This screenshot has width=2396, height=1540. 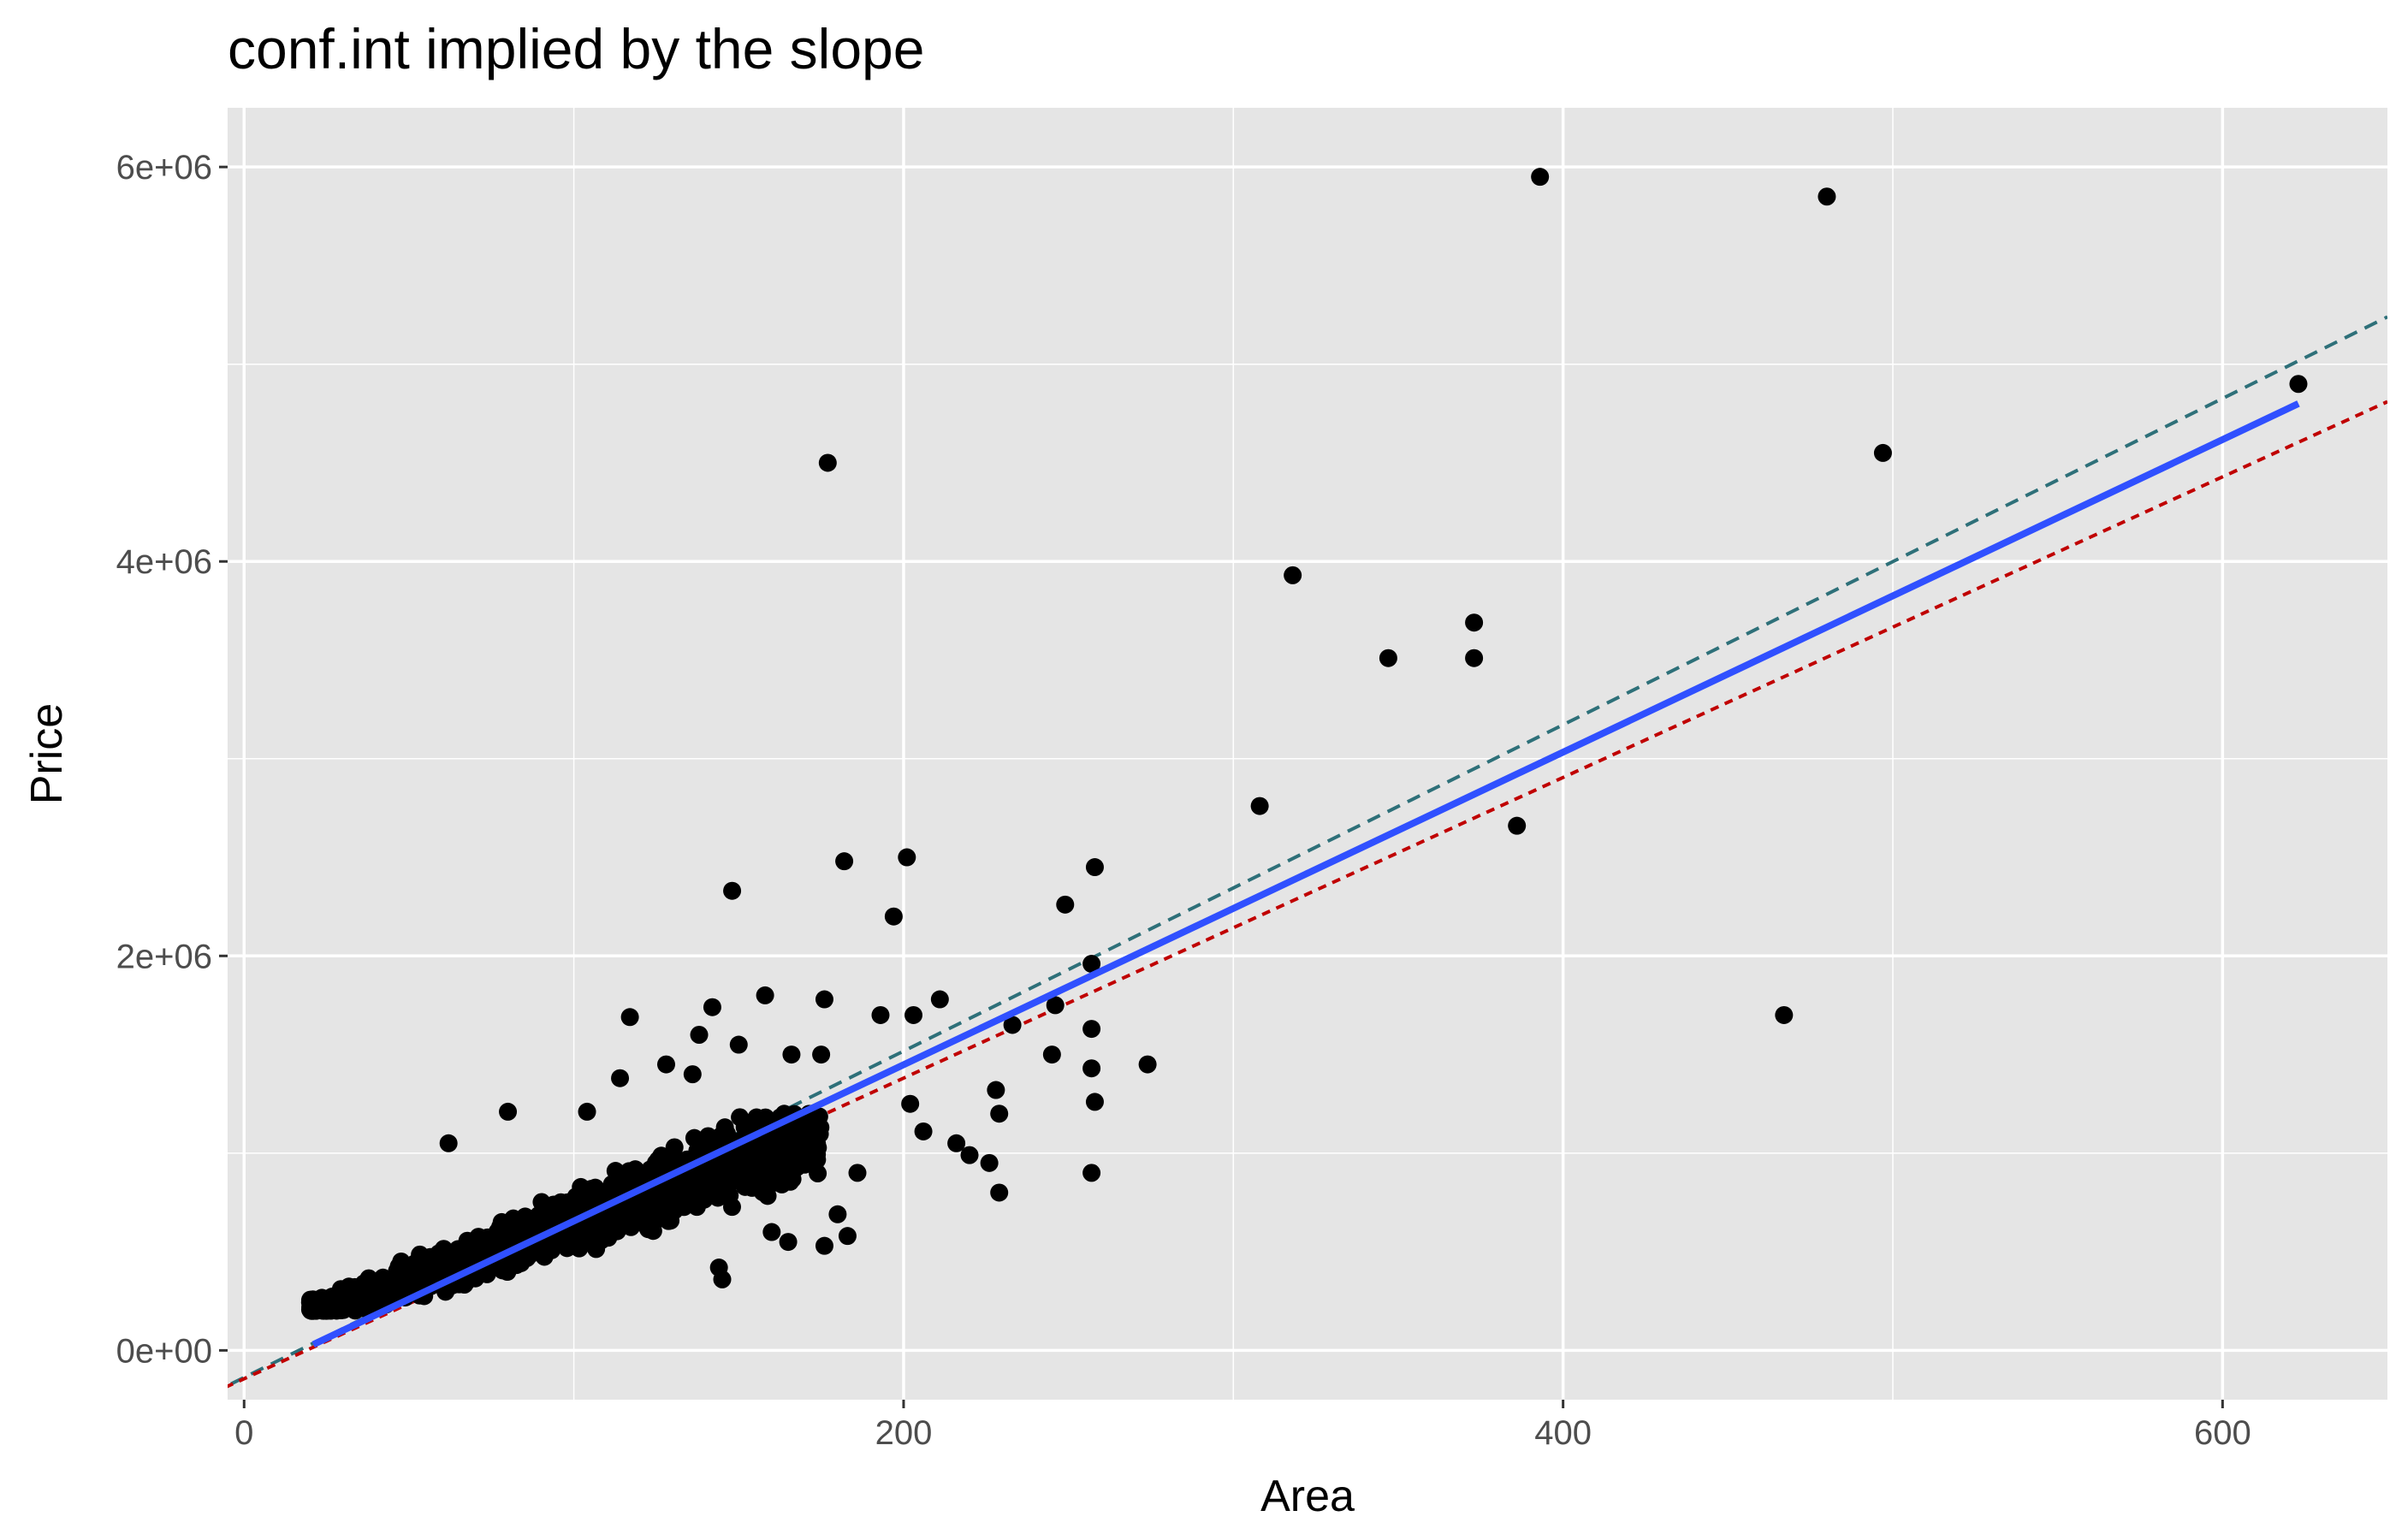 What do you see at coordinates (164, 1351) in the screenshot?
I see `y-tick-label: 0e+00` at bounding box center [164, 1351].